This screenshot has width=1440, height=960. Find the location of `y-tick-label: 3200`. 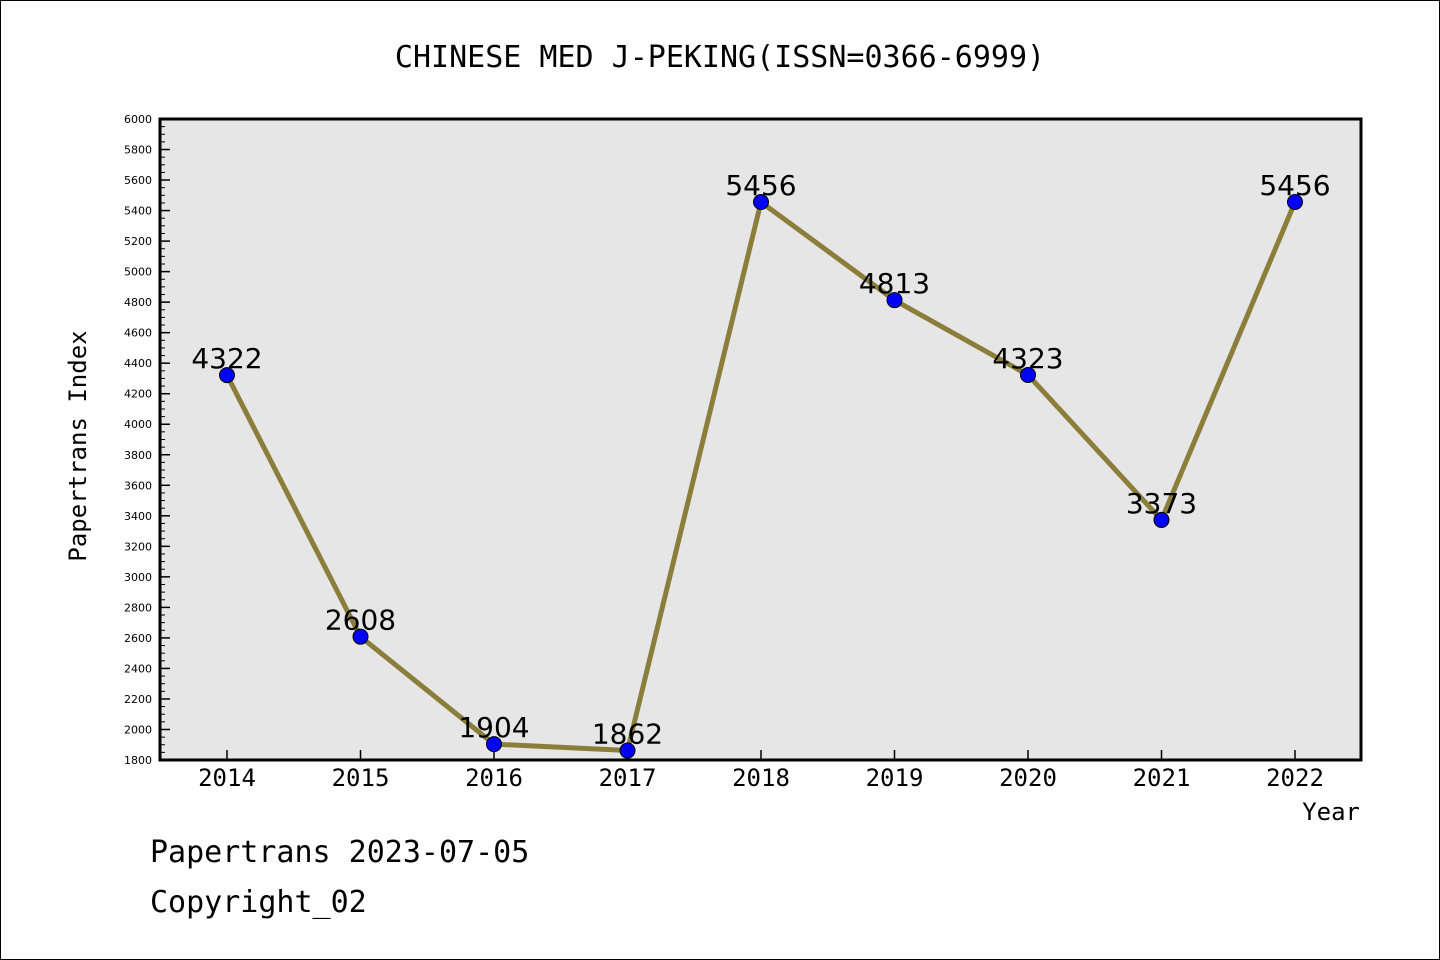

y-tick-label: 3200 is located at coordinates (138, 546).